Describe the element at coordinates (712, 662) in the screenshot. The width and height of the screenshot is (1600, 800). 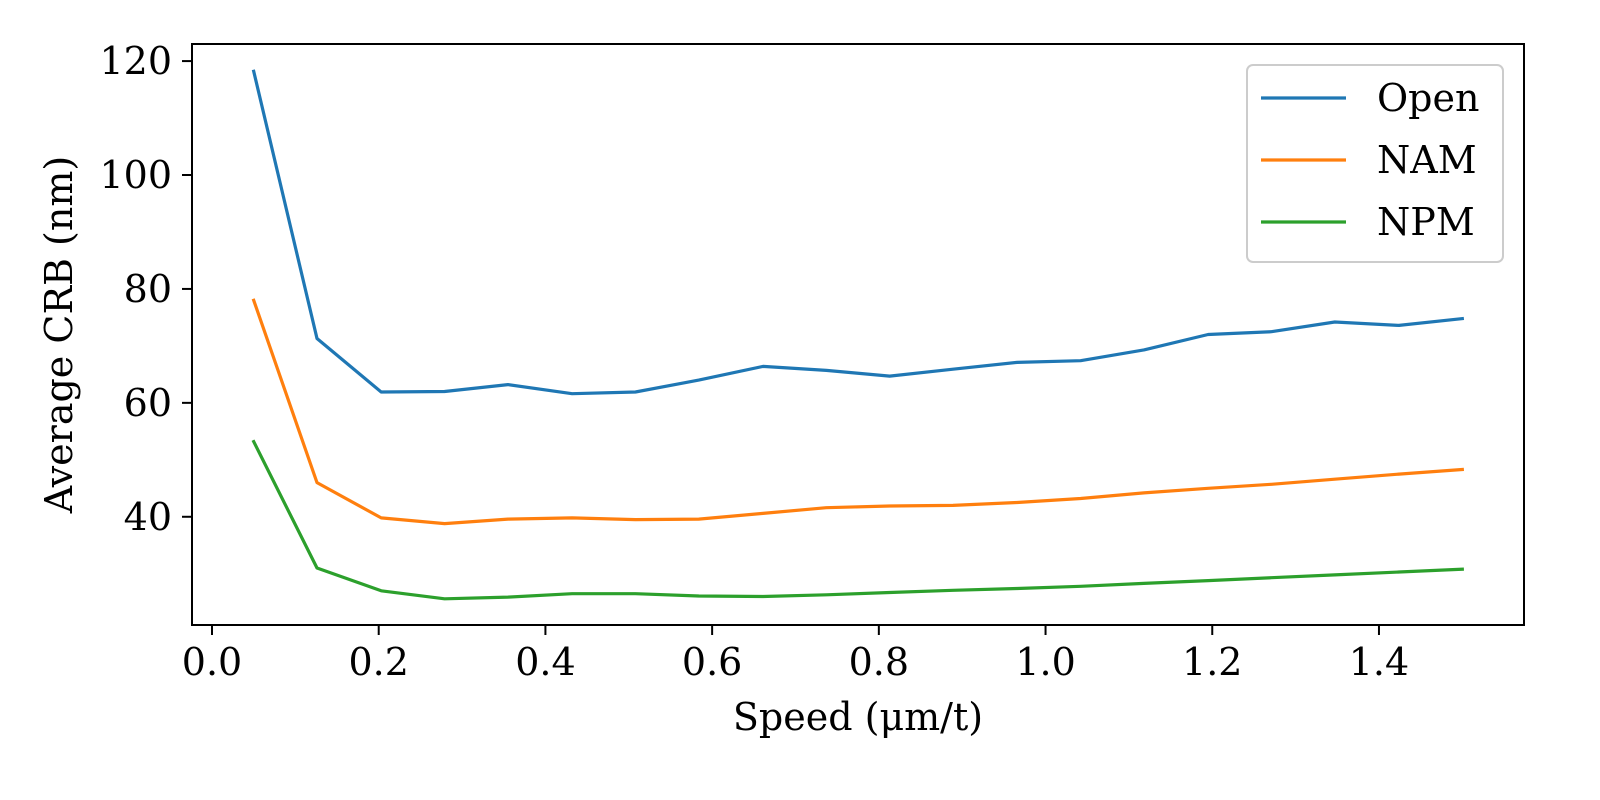
I see `x-tick-label: 0.6` at that location.